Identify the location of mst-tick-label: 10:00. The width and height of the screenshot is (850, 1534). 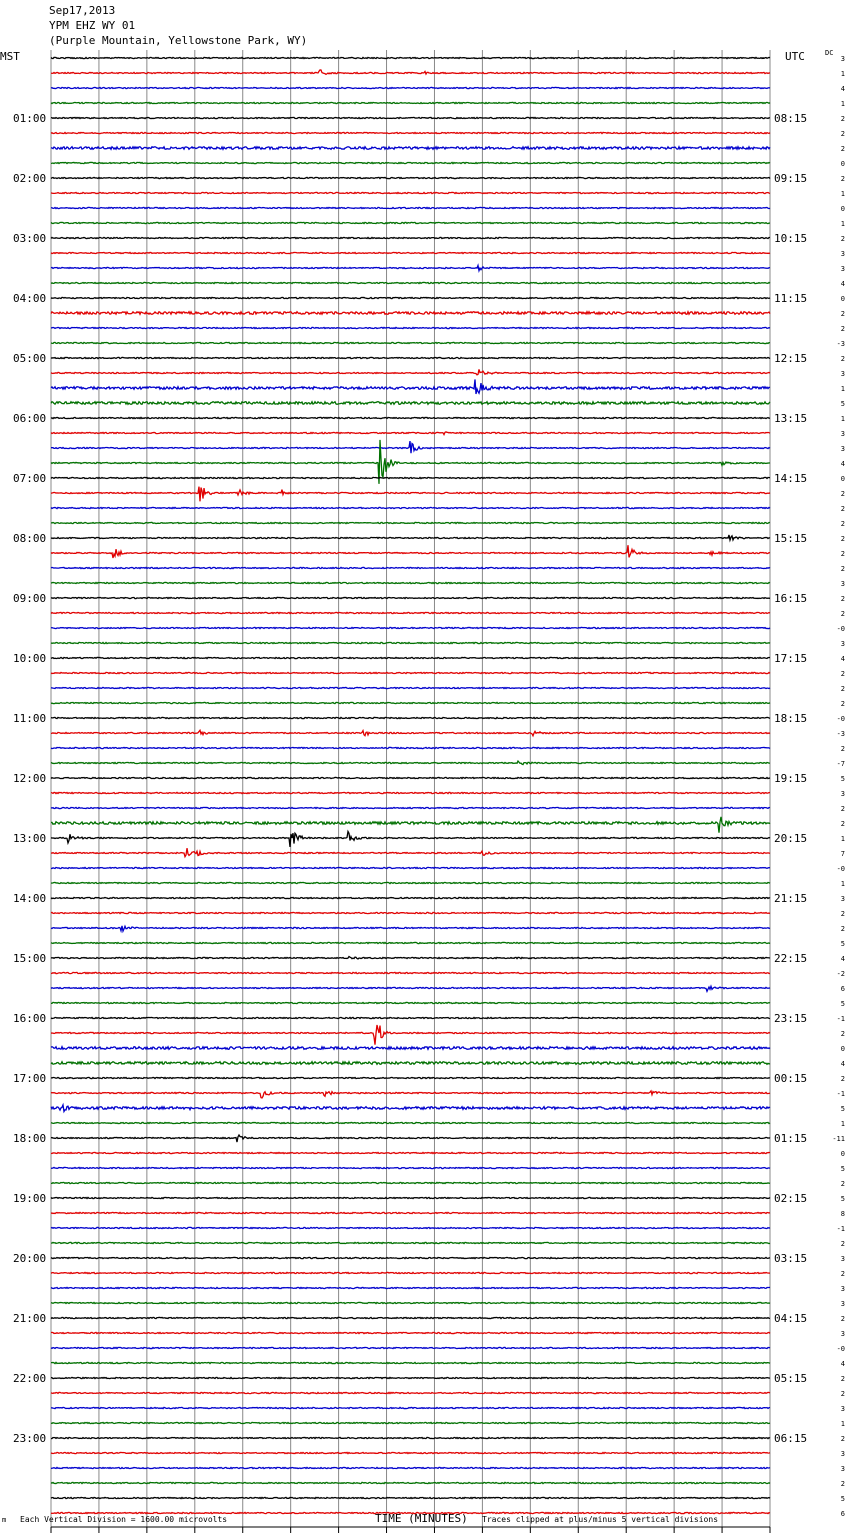
(29, 658).